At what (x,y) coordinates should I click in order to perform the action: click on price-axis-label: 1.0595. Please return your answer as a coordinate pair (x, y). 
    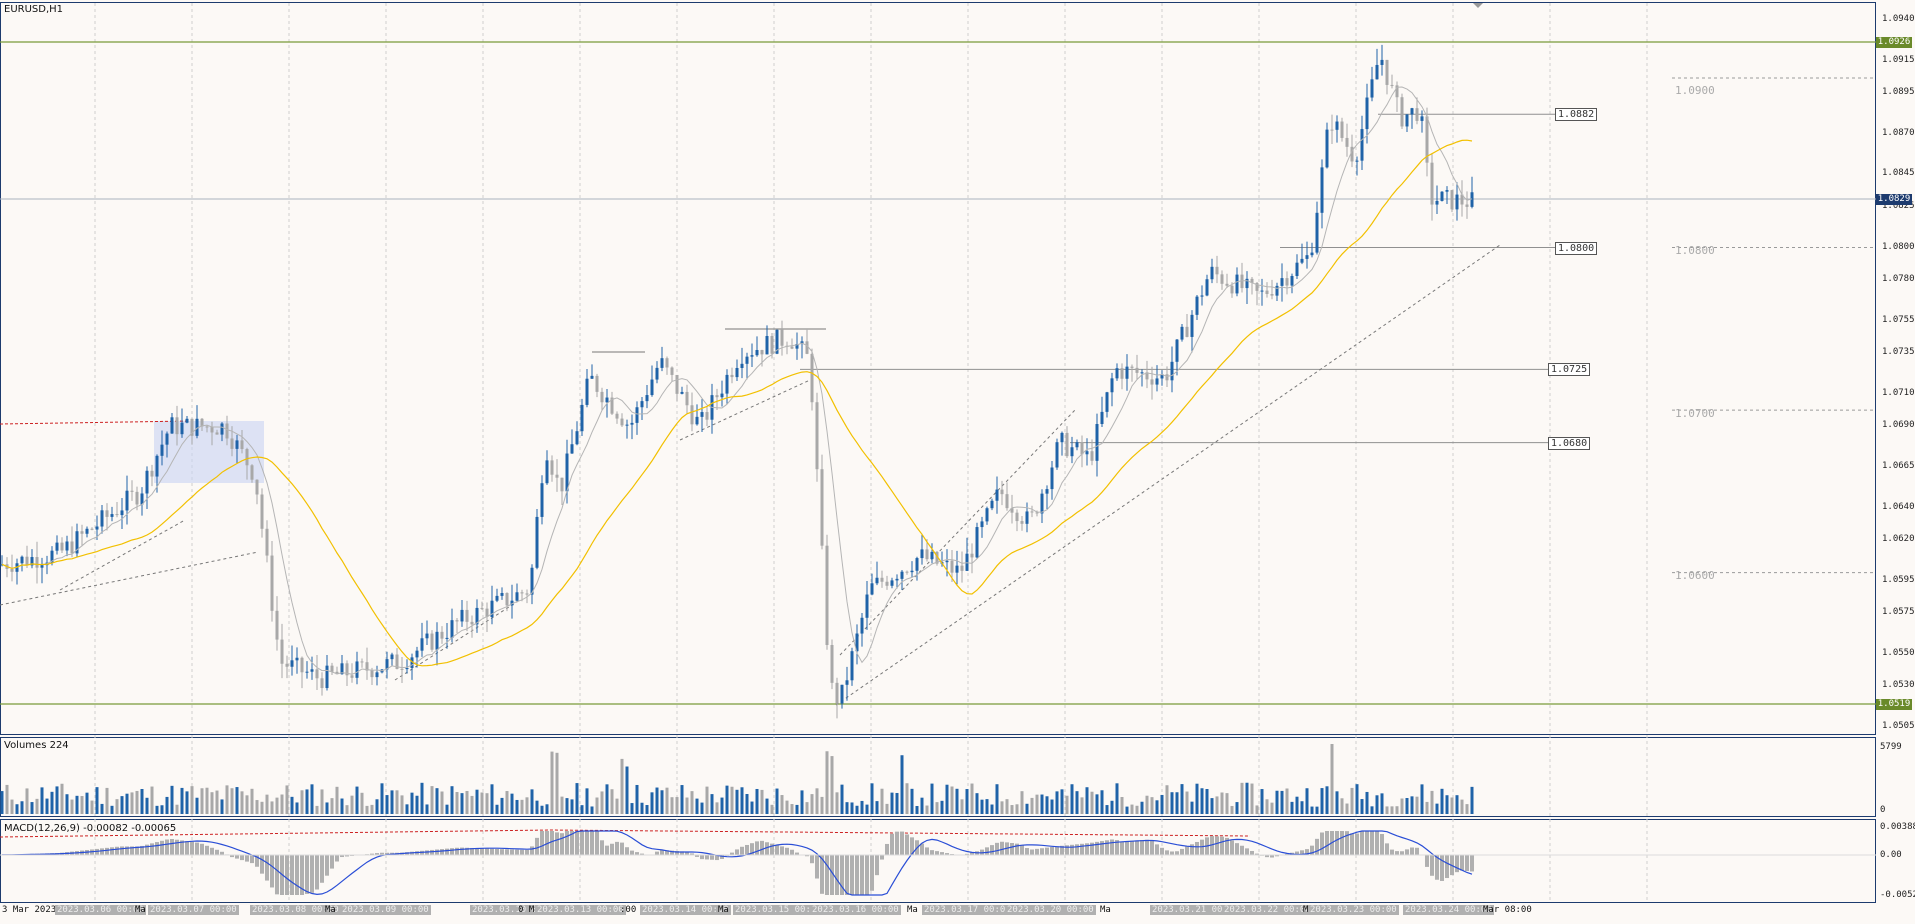
    Looking at the image, I should click on (1898, 579).